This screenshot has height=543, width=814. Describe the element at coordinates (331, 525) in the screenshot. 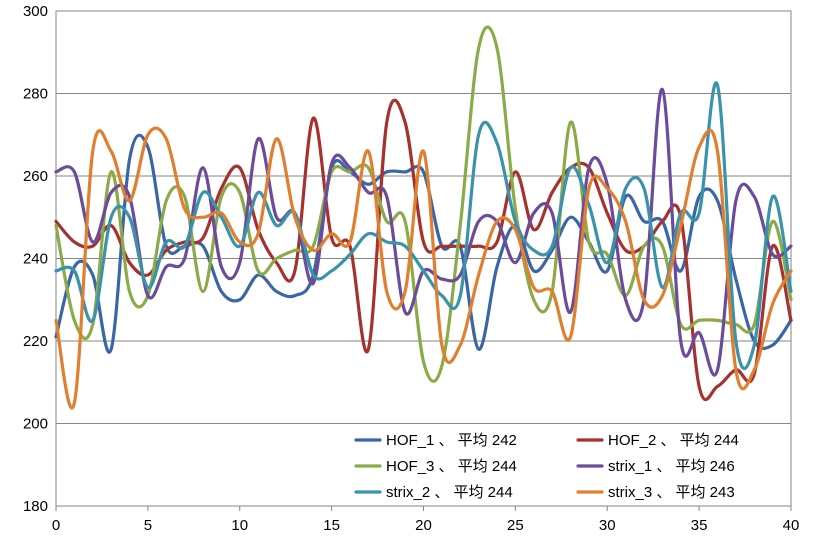

I see `x-tick-label: 15` at that location.